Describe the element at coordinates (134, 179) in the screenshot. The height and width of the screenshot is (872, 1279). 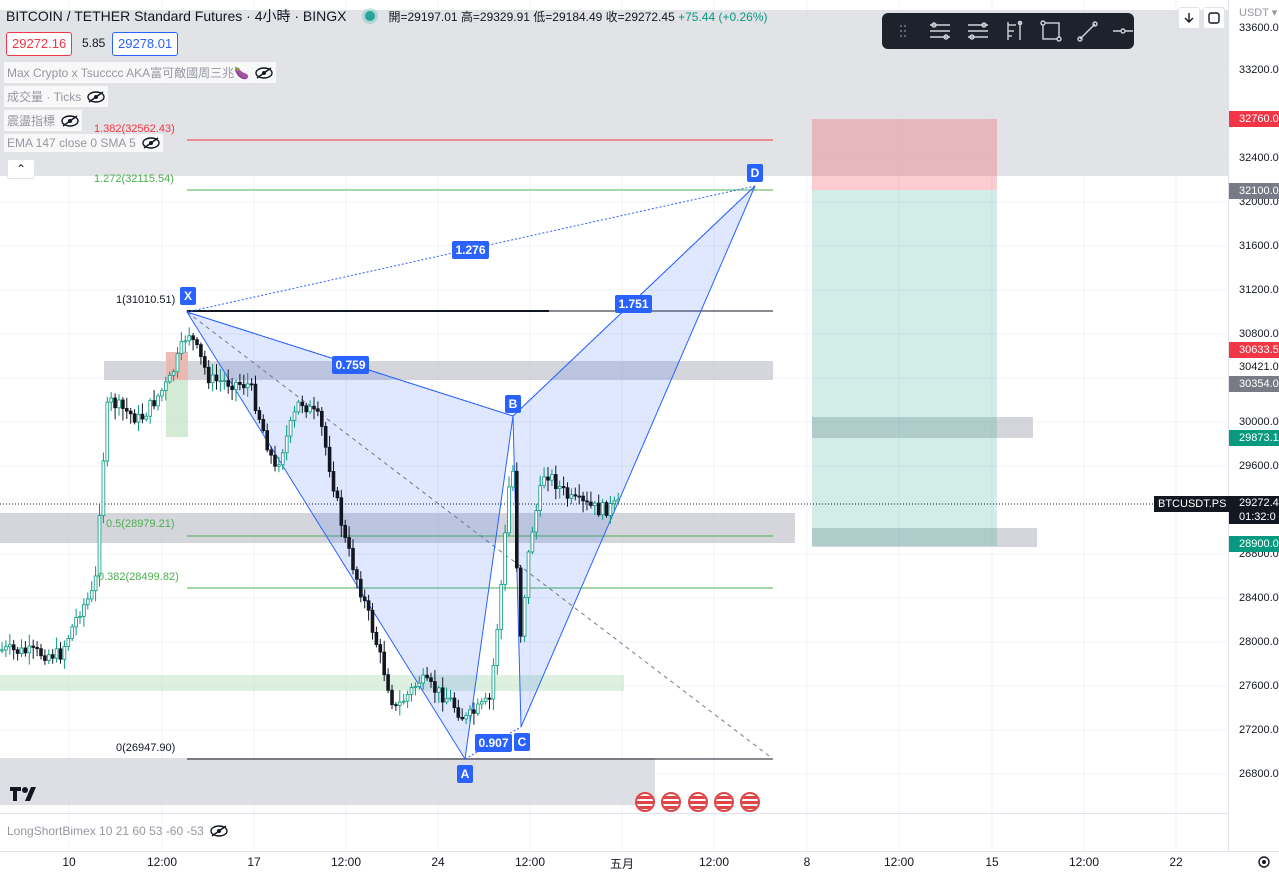
I see `fib-label: 1.272(32115.54)` at that location.